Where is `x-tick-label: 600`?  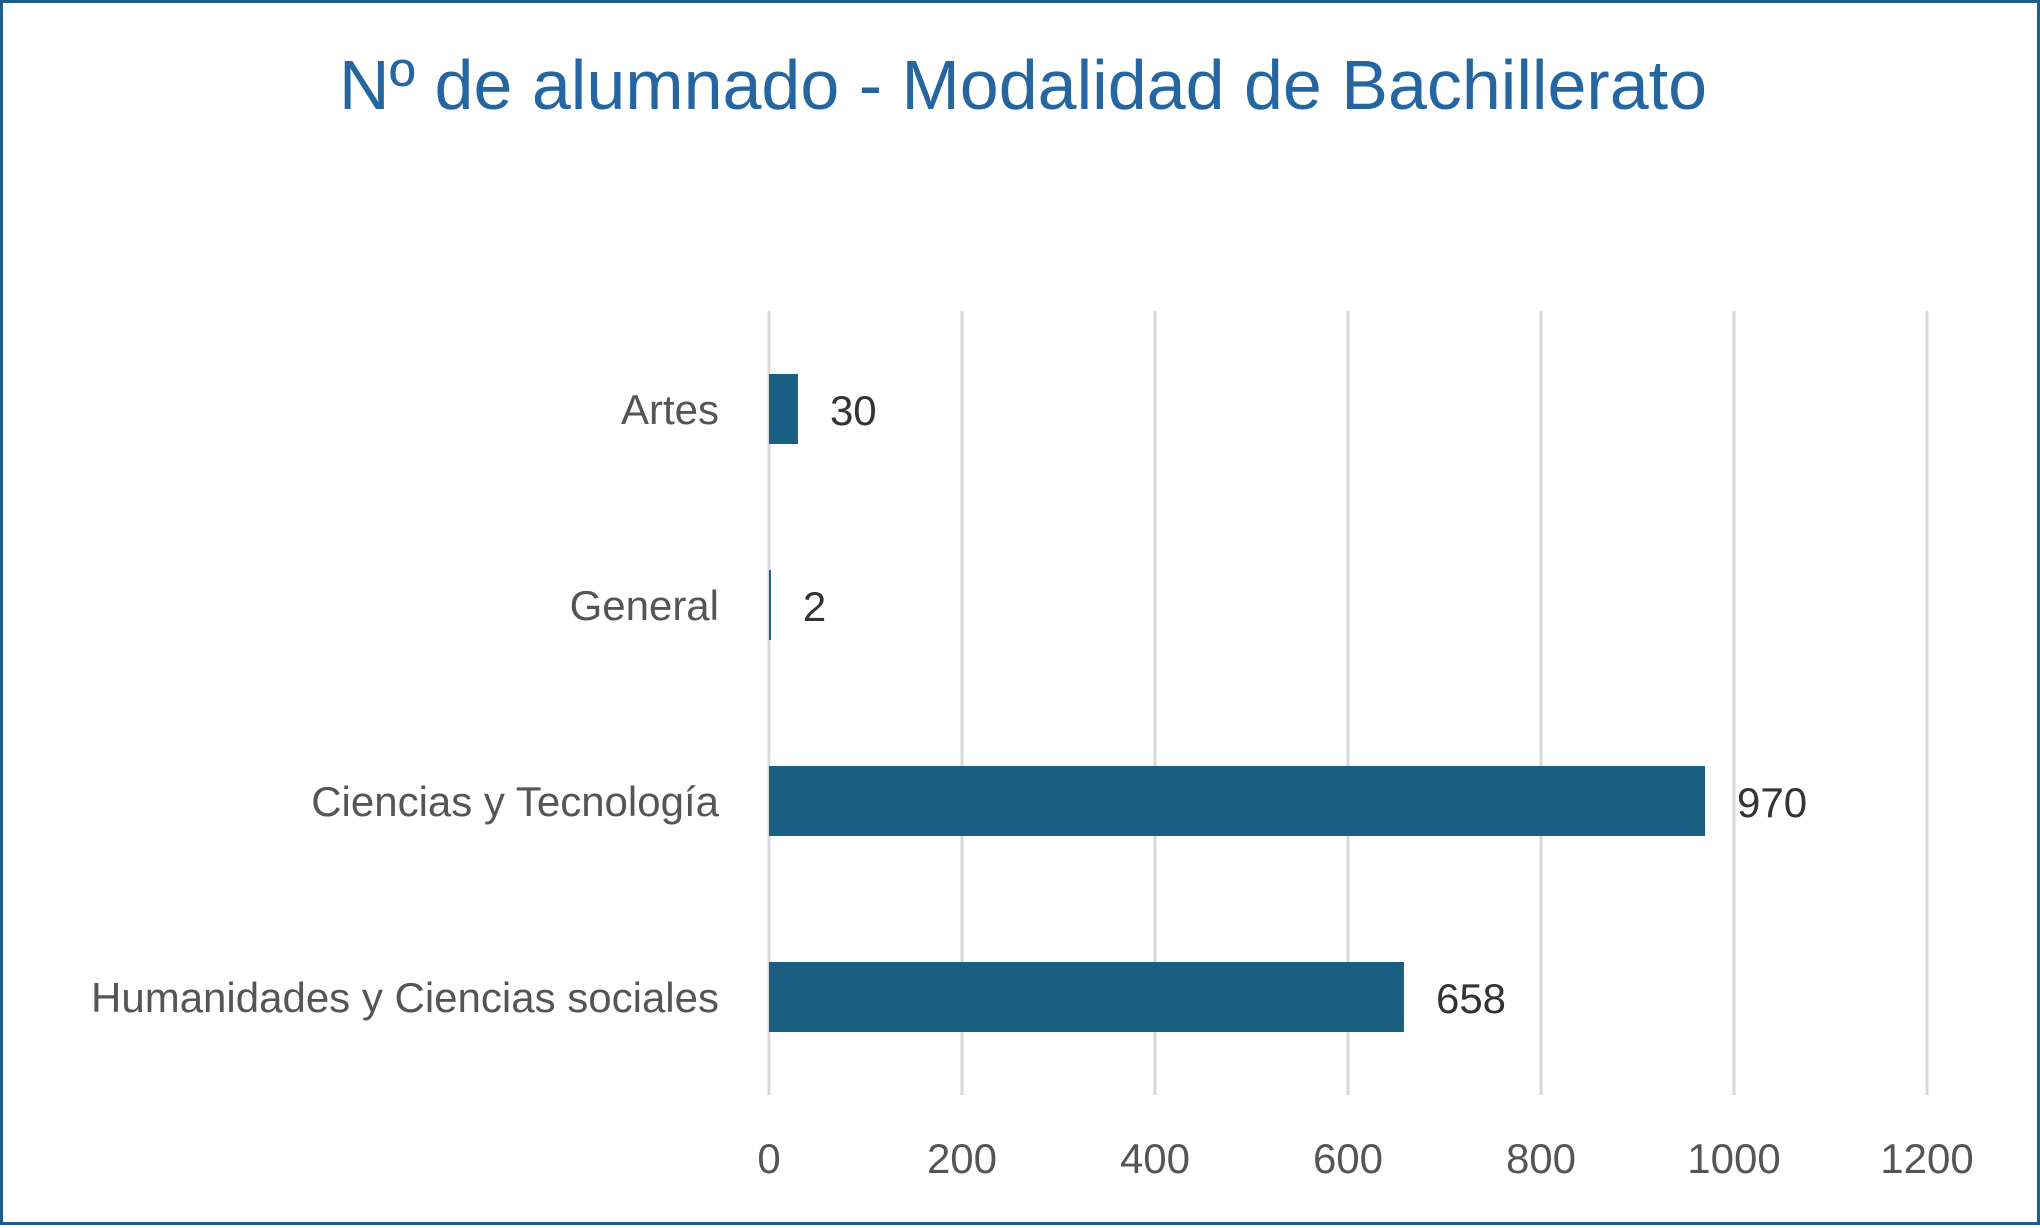 x-tick-label: 600 is located at coordinates (1348, 1158).